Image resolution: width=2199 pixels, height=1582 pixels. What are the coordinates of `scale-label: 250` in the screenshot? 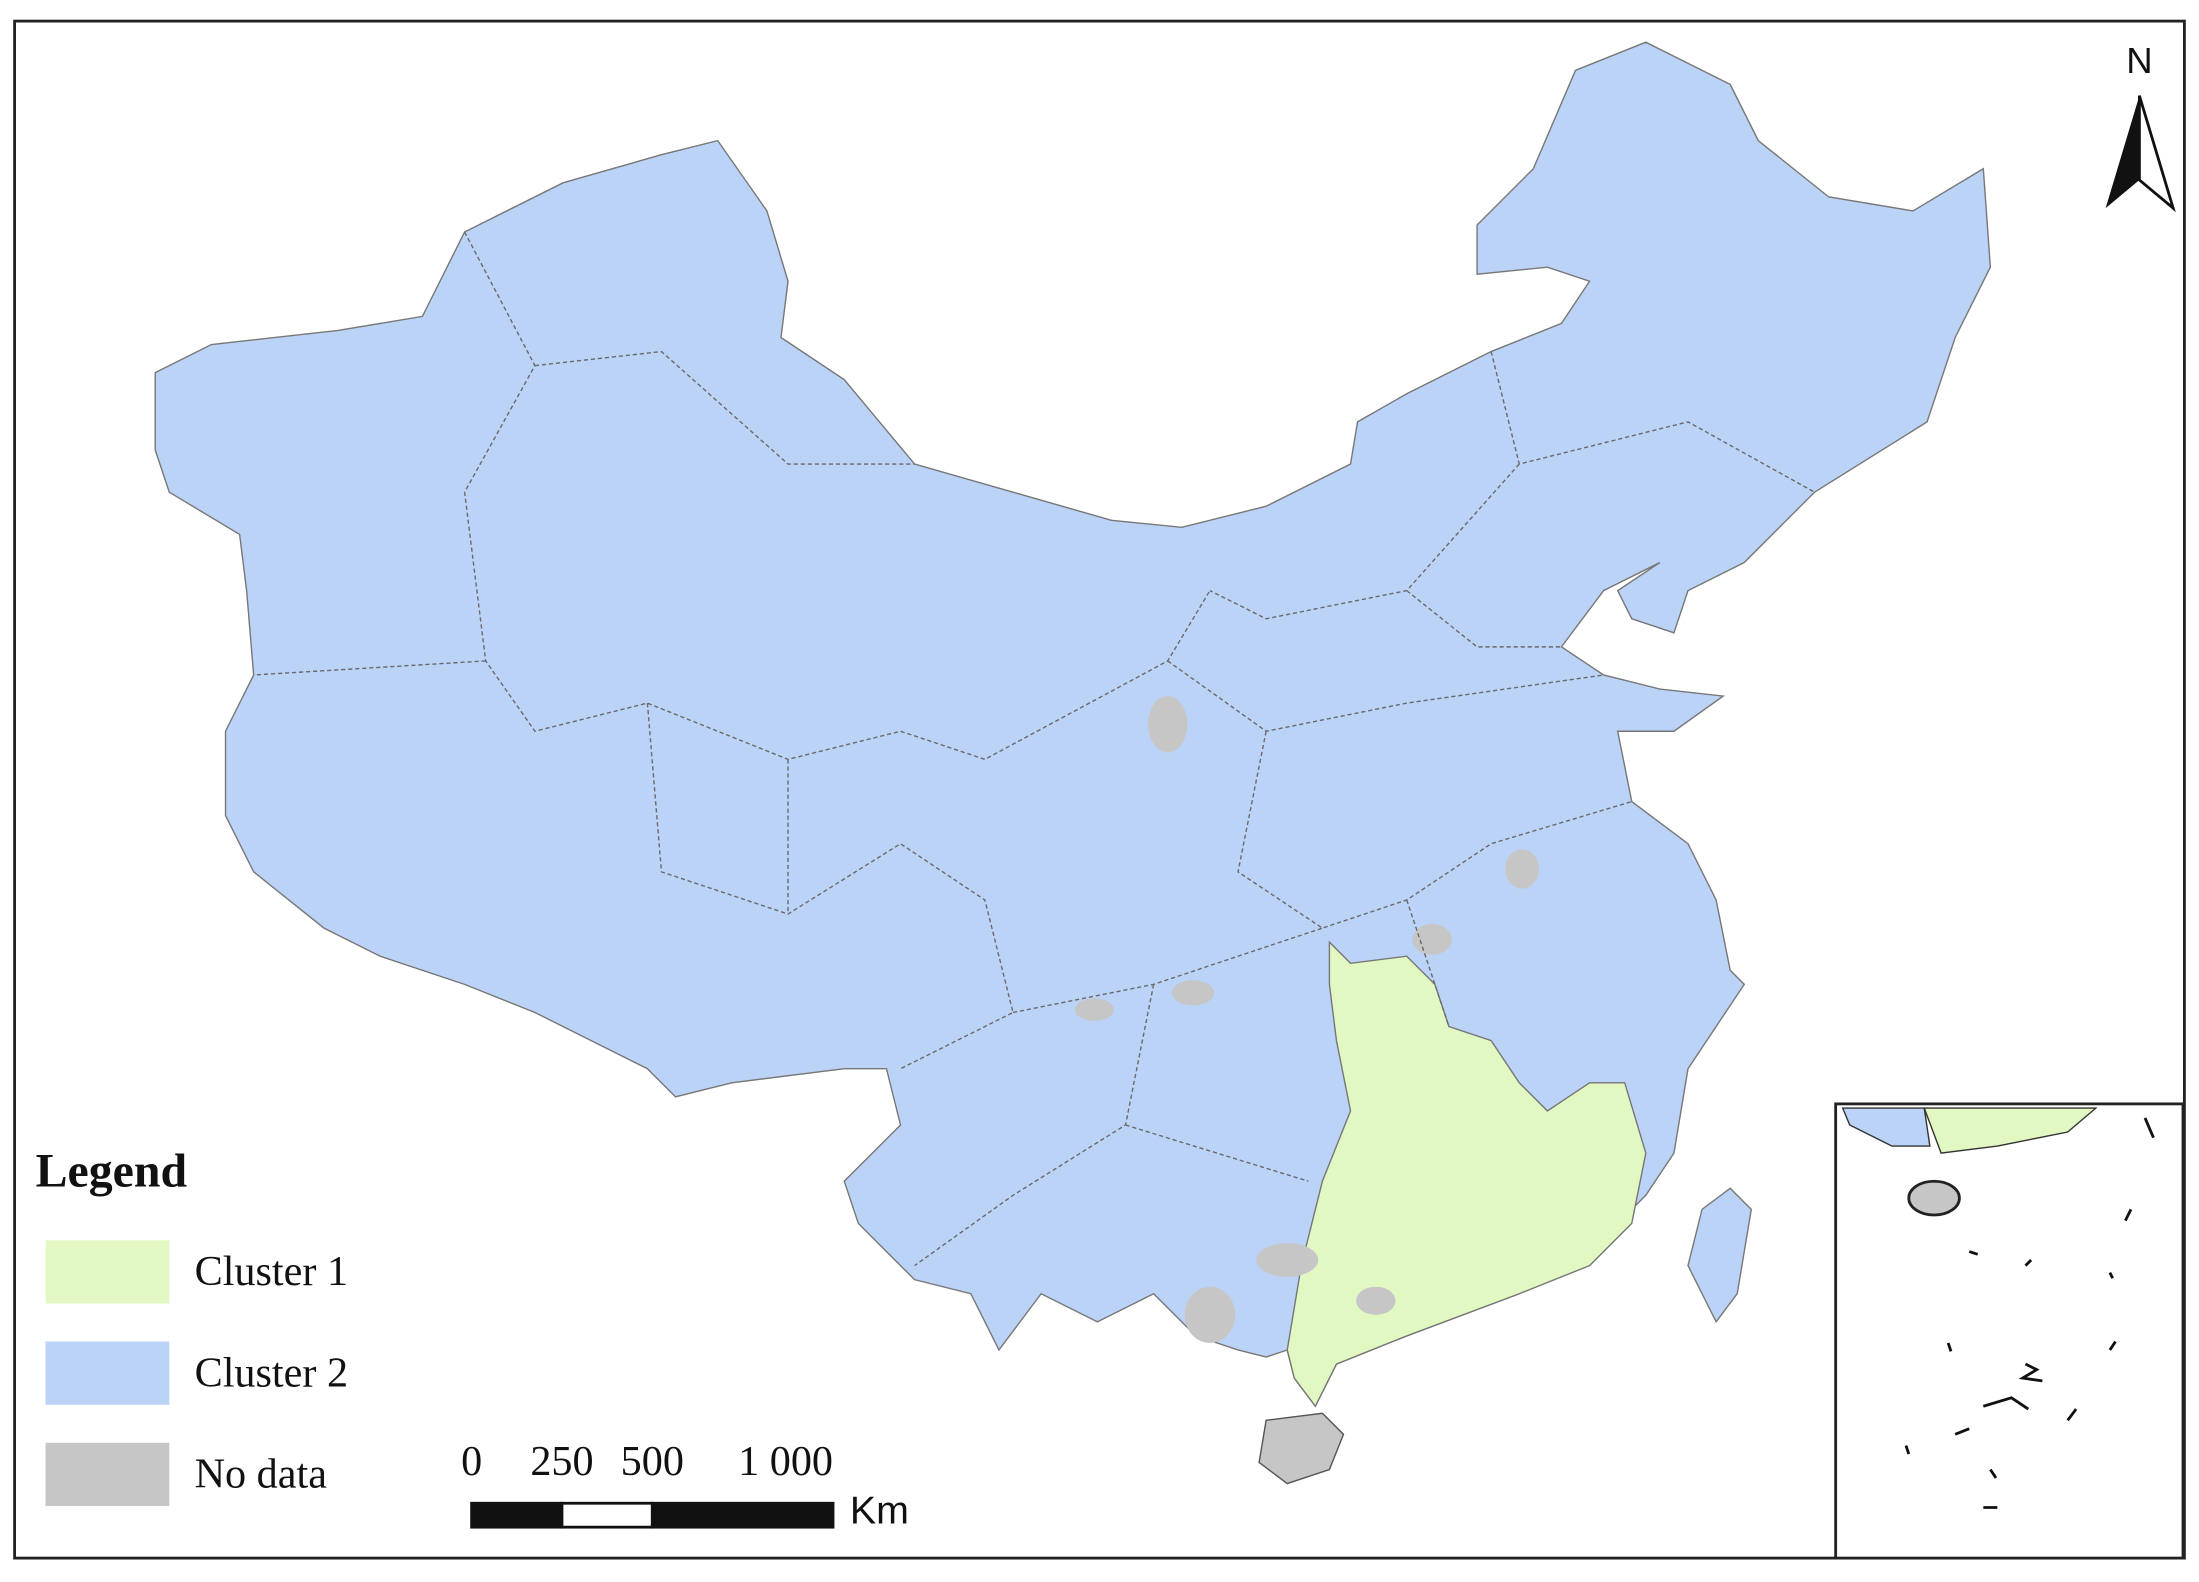 It's located at (561, 1461).